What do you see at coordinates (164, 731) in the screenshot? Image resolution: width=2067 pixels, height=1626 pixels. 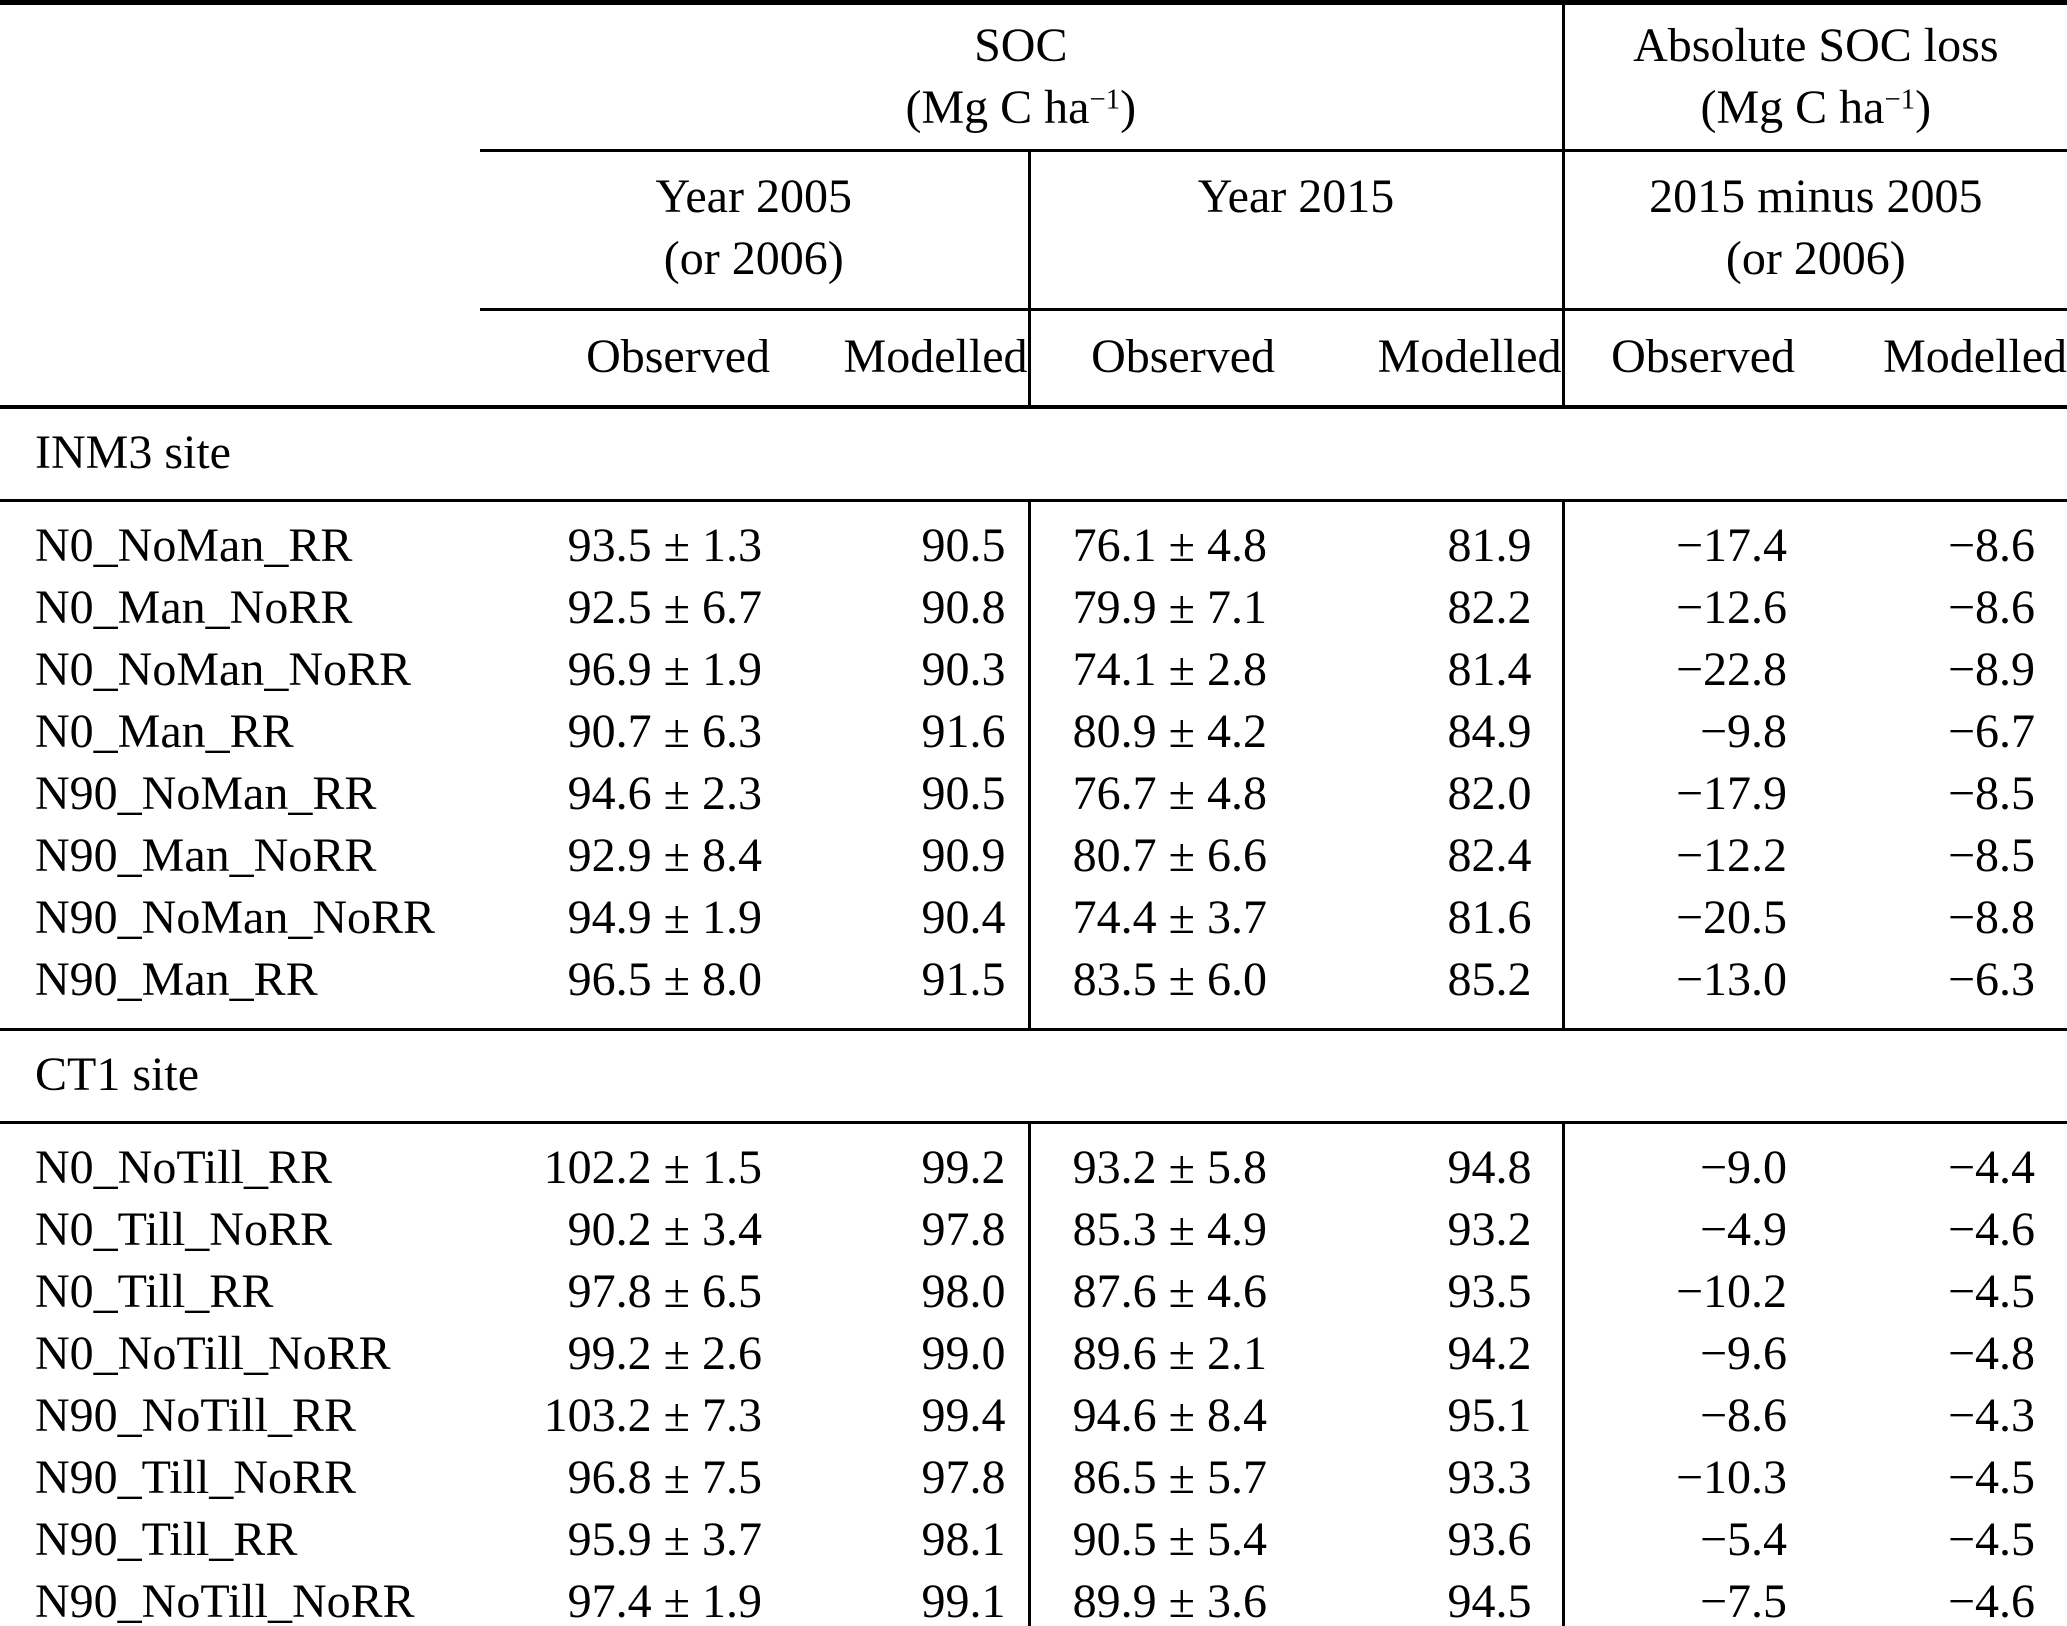 I see `row-label: N0_Man_RR` at bounding box center [164, 731].